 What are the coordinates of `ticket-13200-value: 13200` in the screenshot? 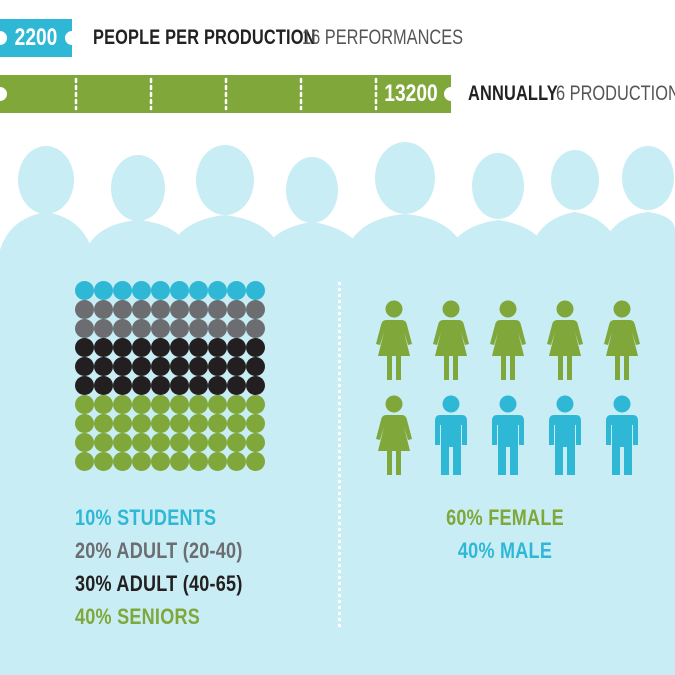 It's located at (411, 93).